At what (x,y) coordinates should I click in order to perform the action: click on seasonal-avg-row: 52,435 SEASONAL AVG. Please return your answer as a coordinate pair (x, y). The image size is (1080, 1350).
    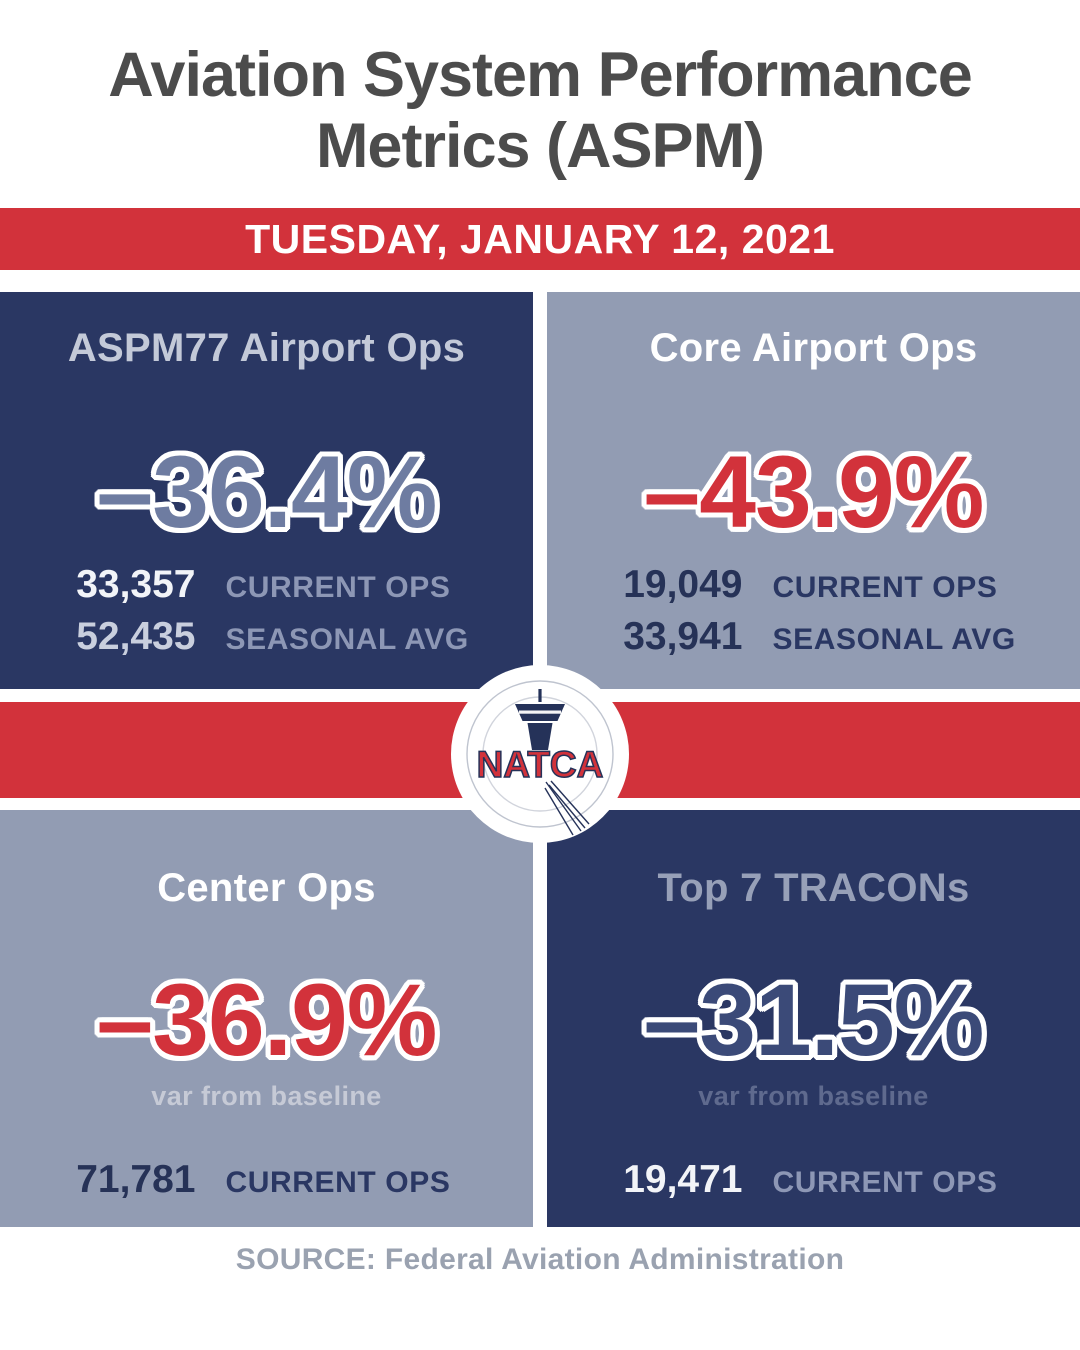
    Looking at the image, I should click on (267, 637).